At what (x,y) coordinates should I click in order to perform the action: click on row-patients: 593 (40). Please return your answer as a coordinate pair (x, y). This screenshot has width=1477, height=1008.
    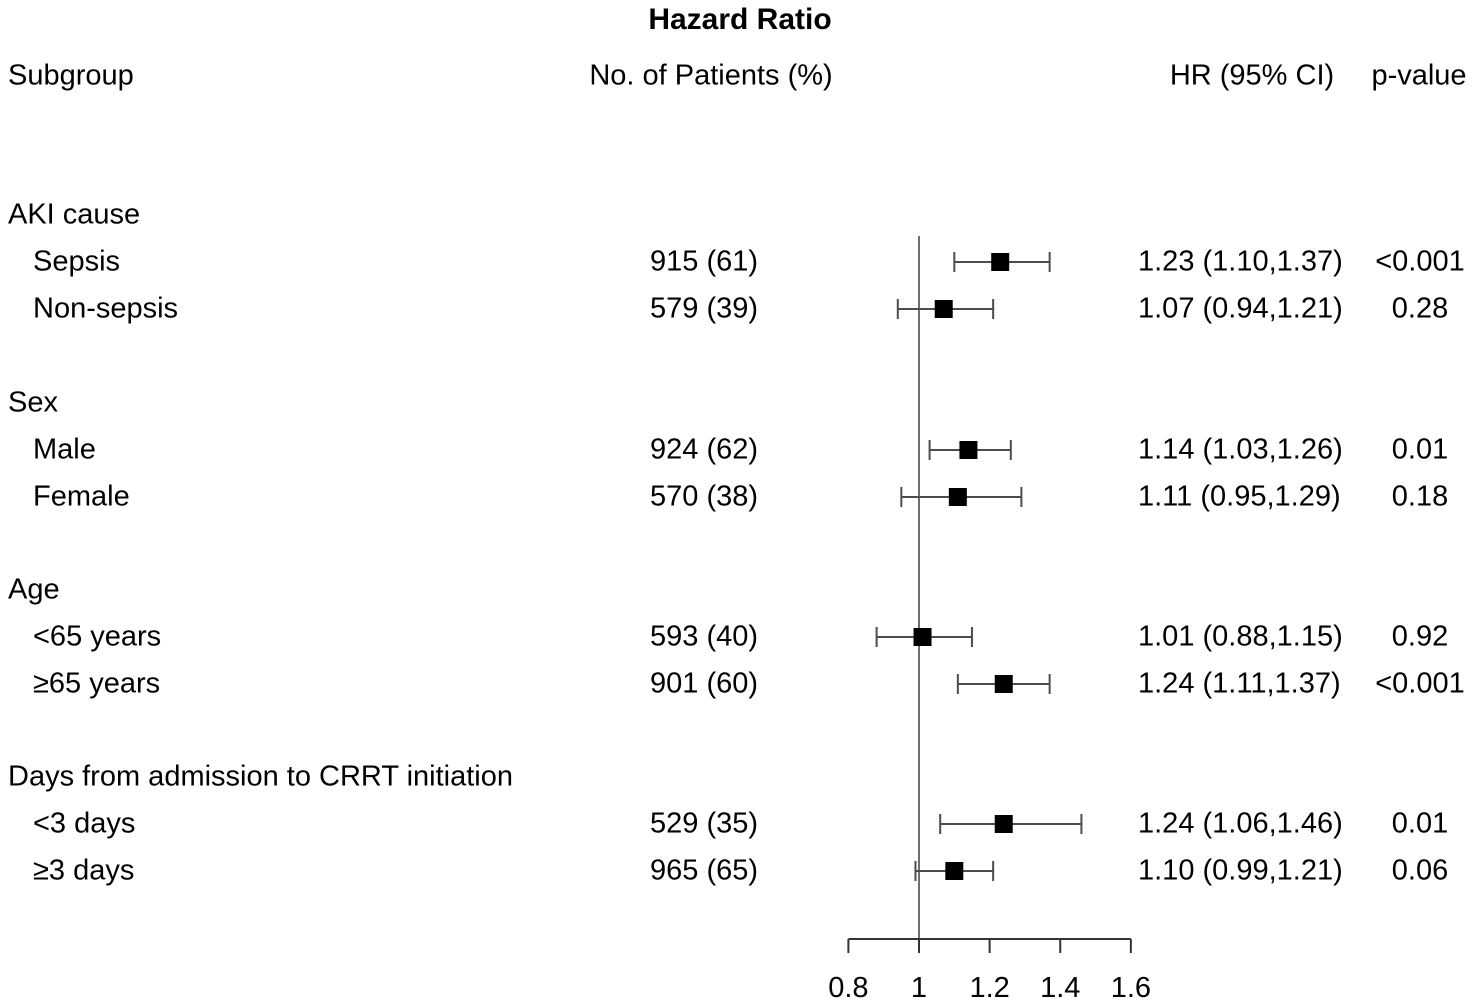
    Looking at the image, I should click on (704, 636).